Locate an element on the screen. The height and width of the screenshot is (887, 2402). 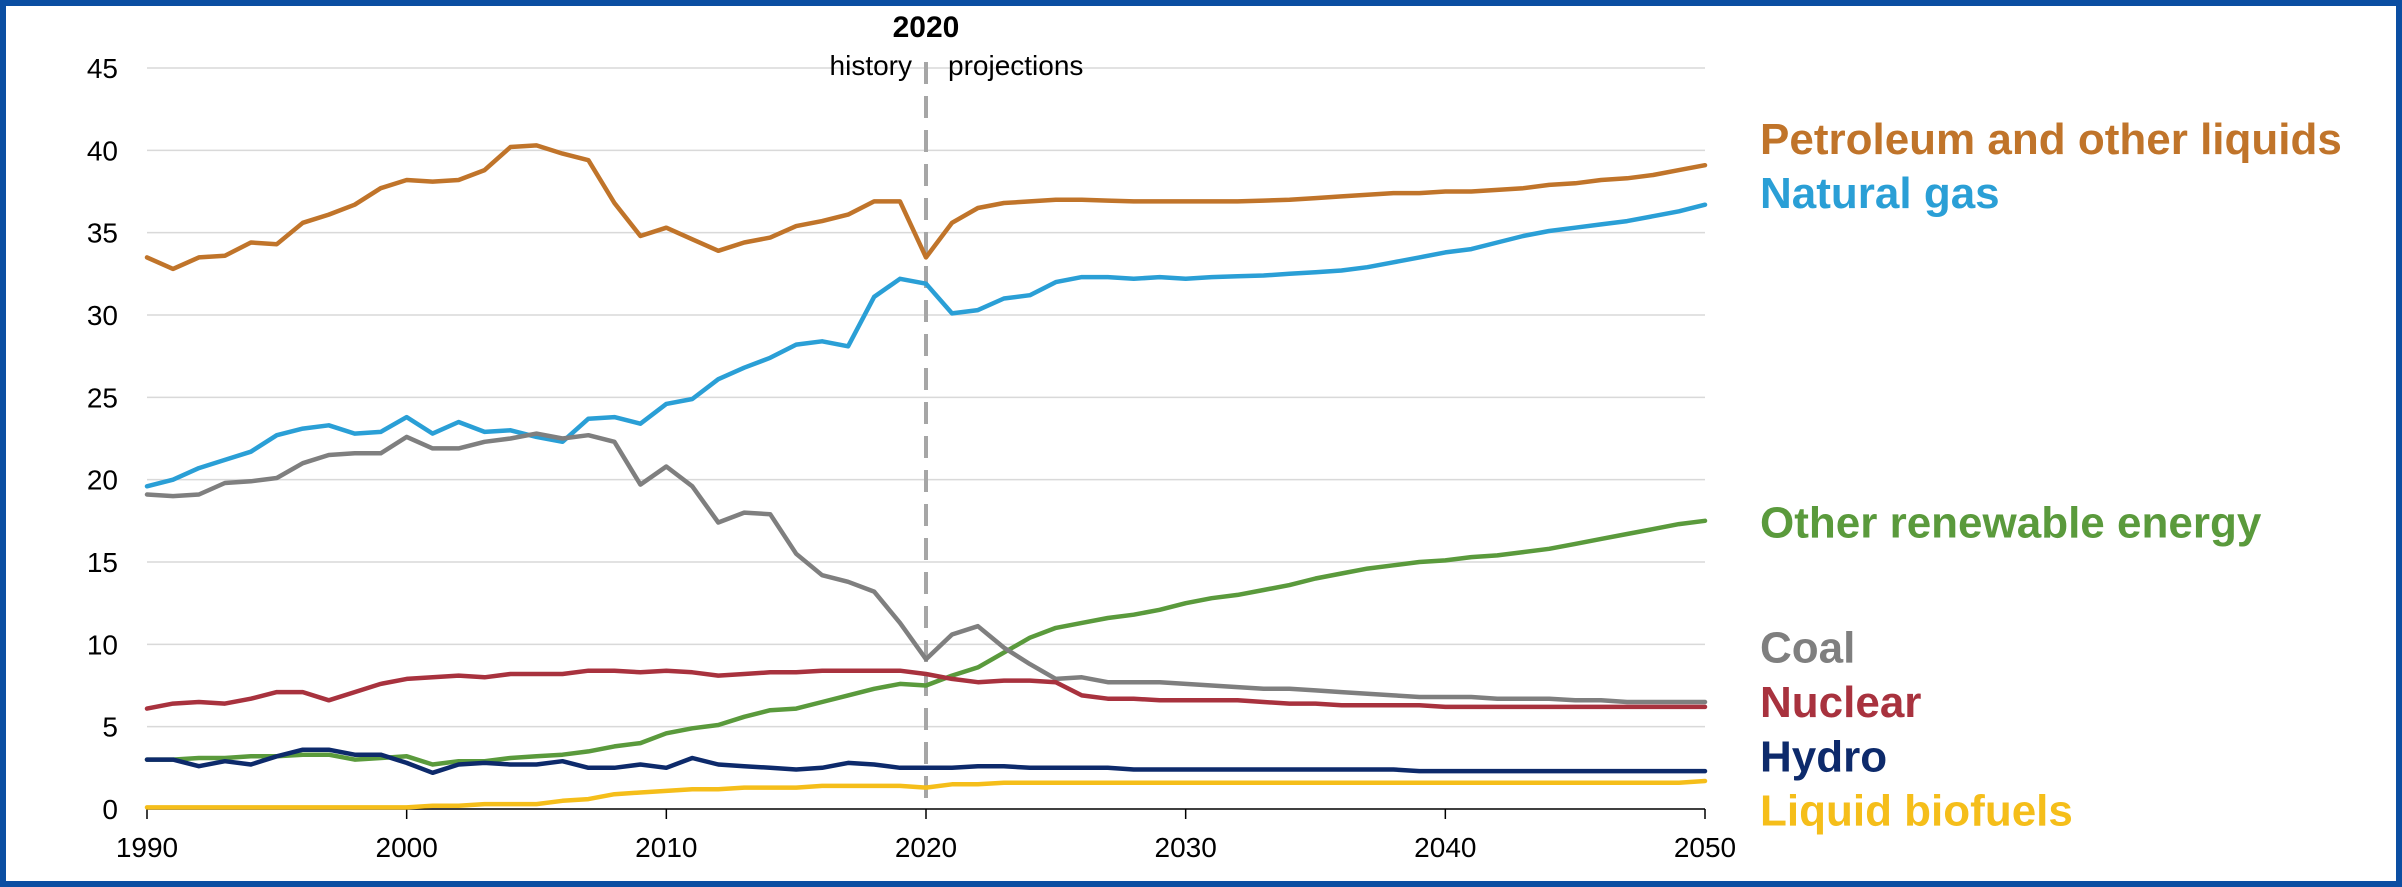
series-label-hydro: Hydro is located at coordinates (1823, 756).